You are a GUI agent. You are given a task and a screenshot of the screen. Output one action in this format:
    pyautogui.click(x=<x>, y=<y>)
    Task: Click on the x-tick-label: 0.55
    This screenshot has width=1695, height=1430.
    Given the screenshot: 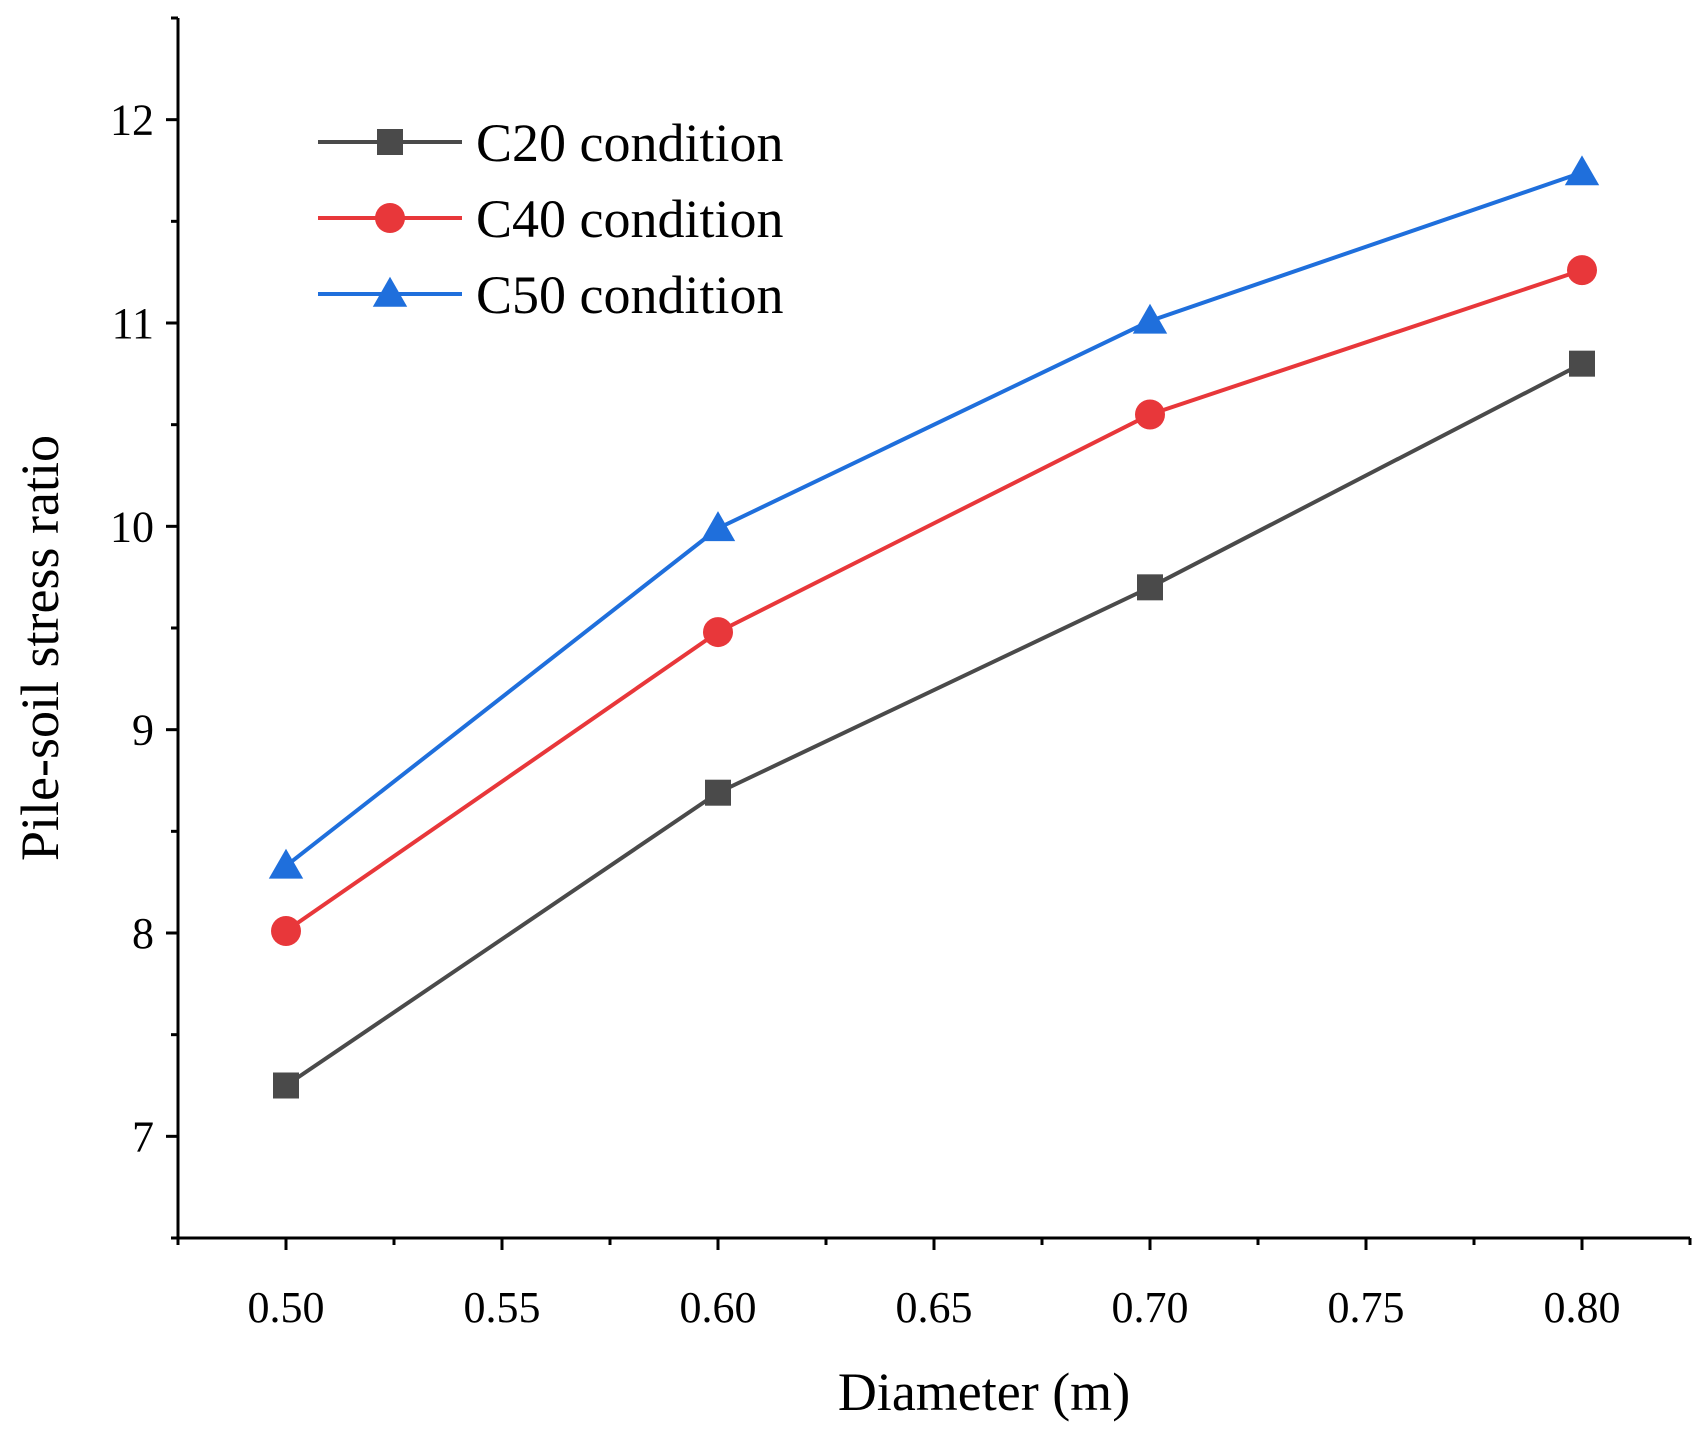 What is the action you would take?
    pyautogui.click(x=502, y=1307)
    